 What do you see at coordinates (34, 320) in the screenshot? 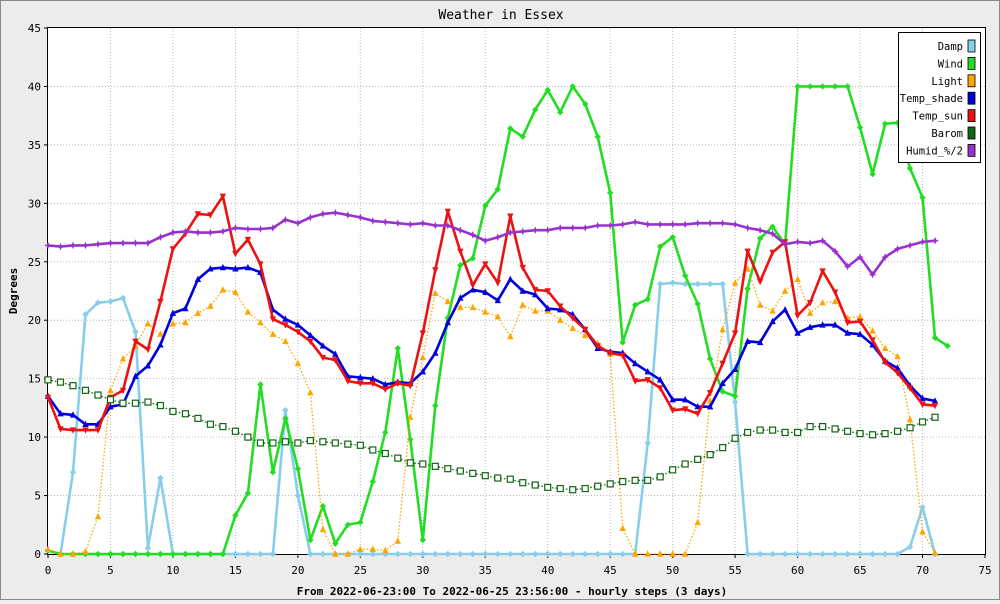
I see `y-tick-label: 20` at bounding box center [34, 320].